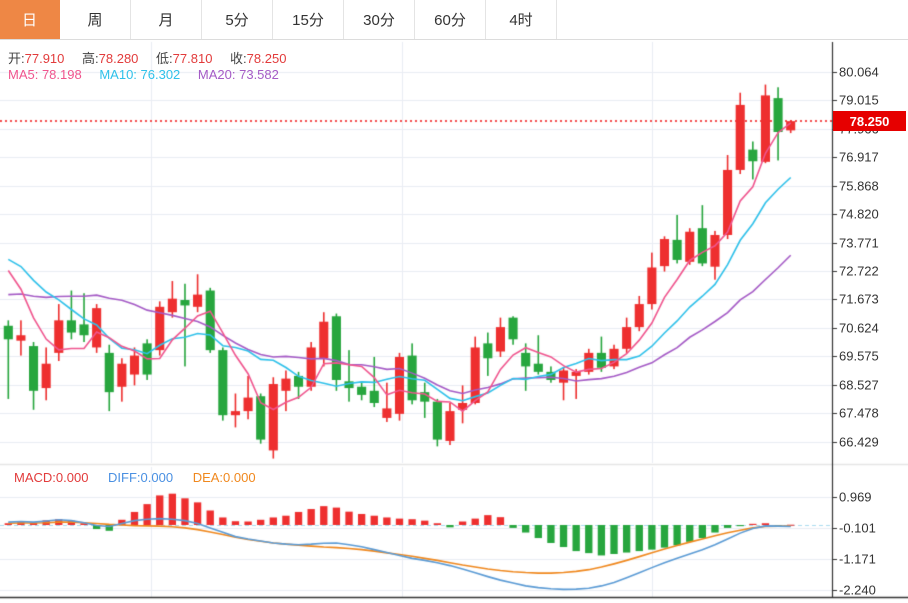  I want to click on tab-15min: 15分, so click(308, 19).